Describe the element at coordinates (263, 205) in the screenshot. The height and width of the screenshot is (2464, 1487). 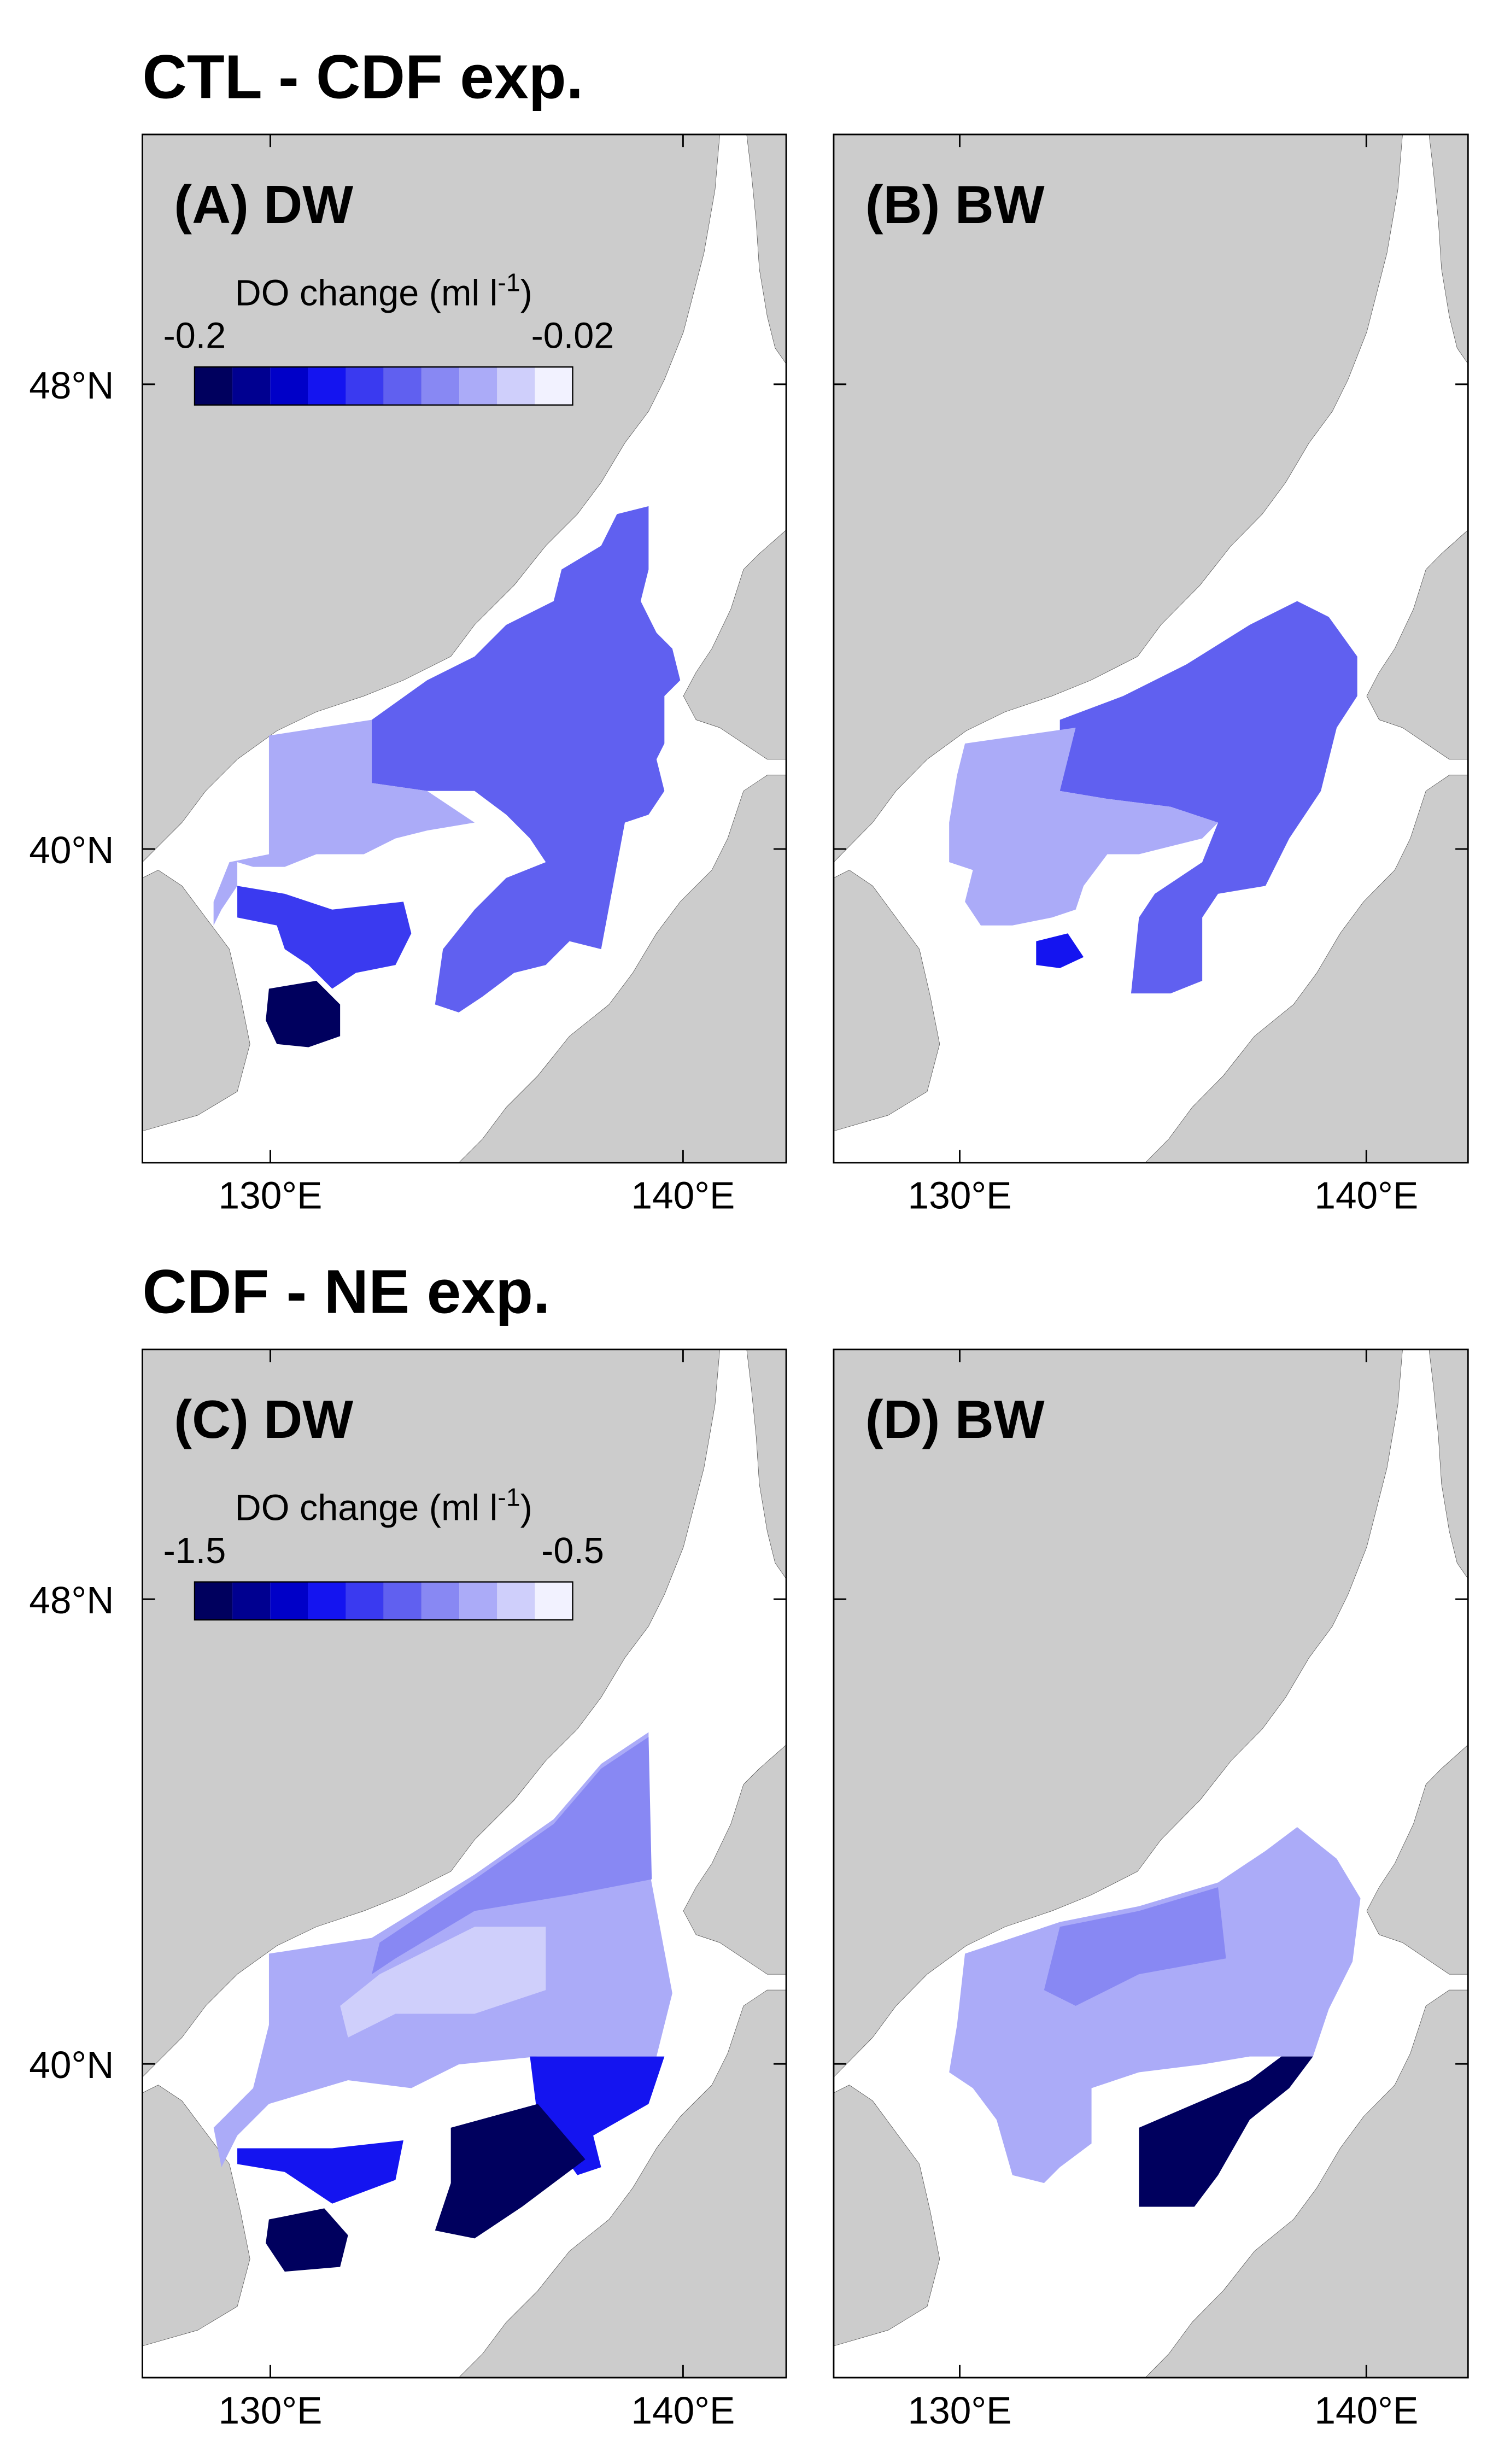
I see `panel-label: (A) DW` at that location.